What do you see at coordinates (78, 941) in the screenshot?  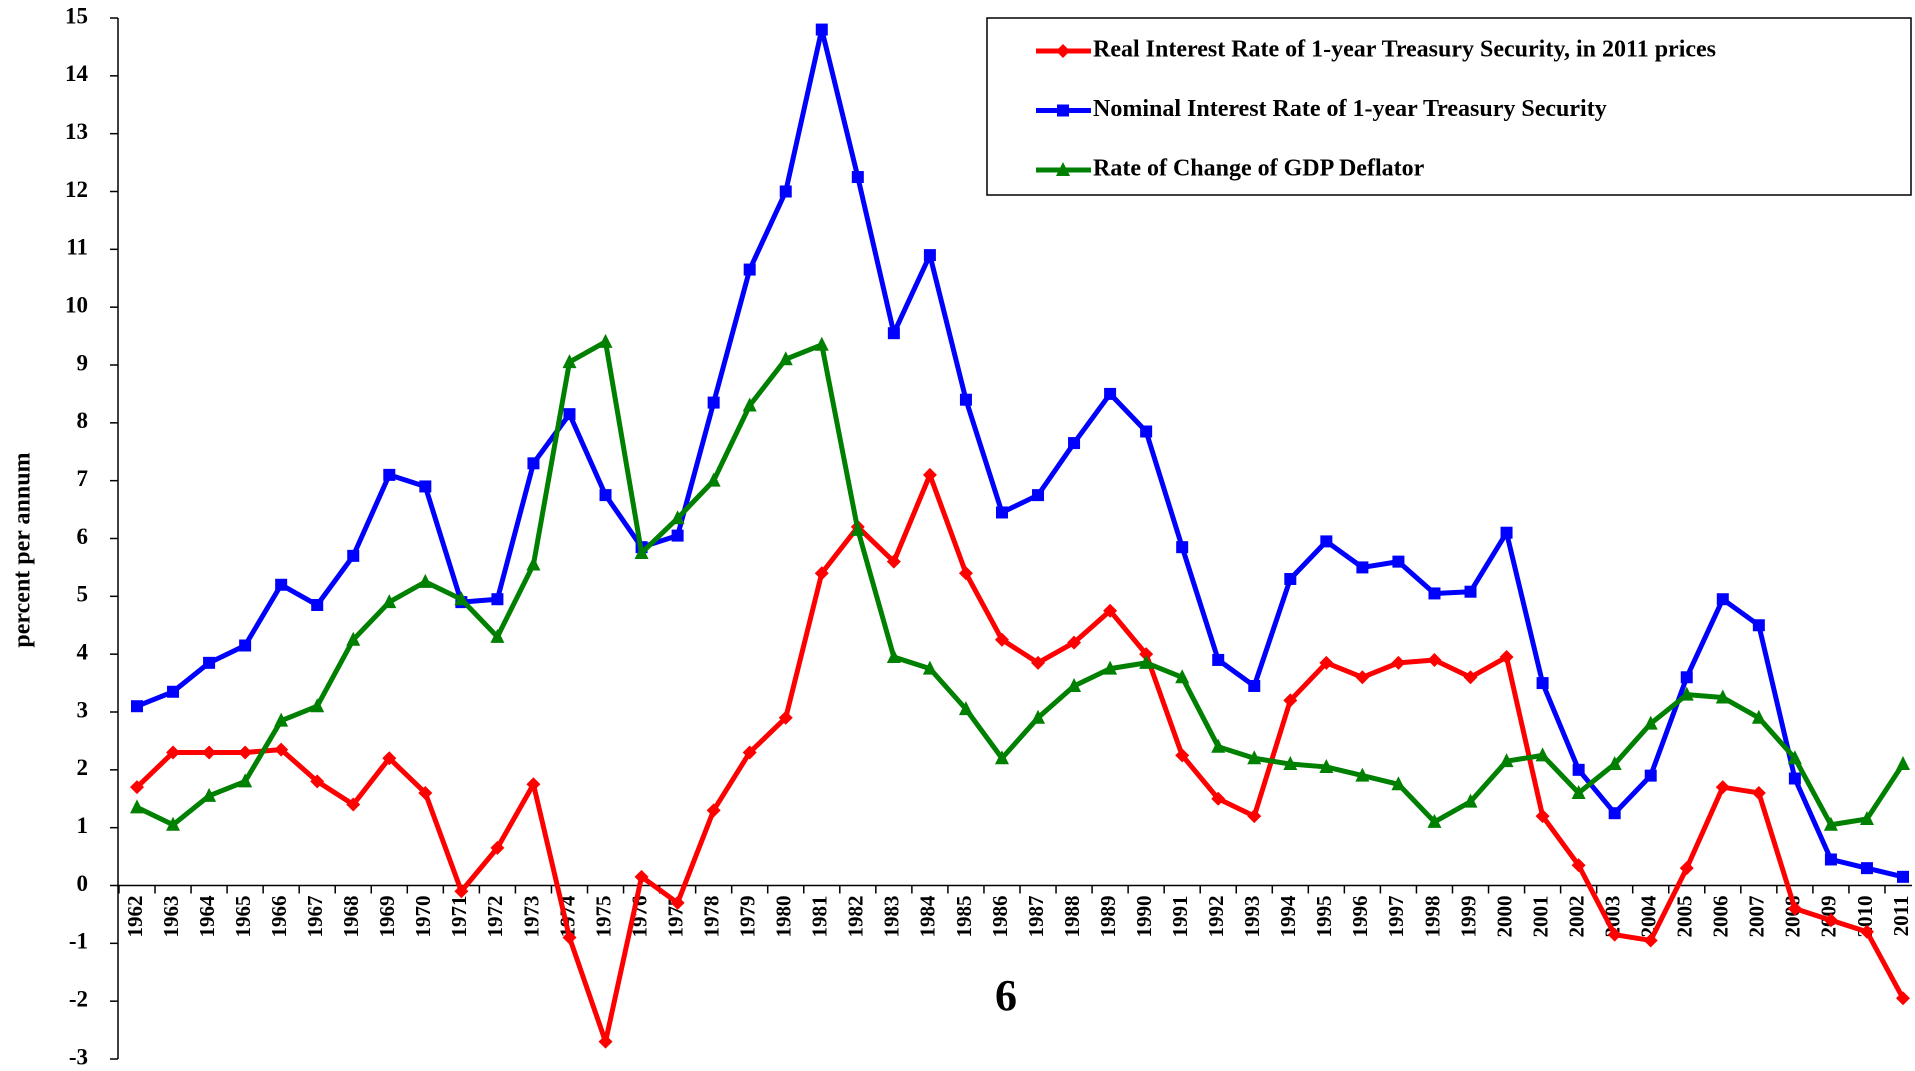 I see `y-tick-label: -1` at bounding box center [78, 941].